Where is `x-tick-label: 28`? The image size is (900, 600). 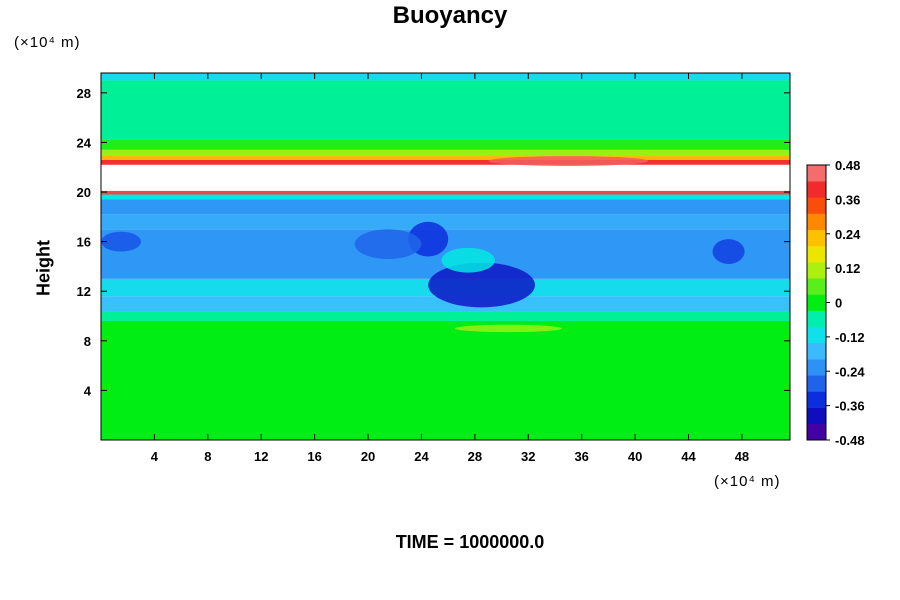 x-tick-label: 28 is located at coordinates (475, 456).